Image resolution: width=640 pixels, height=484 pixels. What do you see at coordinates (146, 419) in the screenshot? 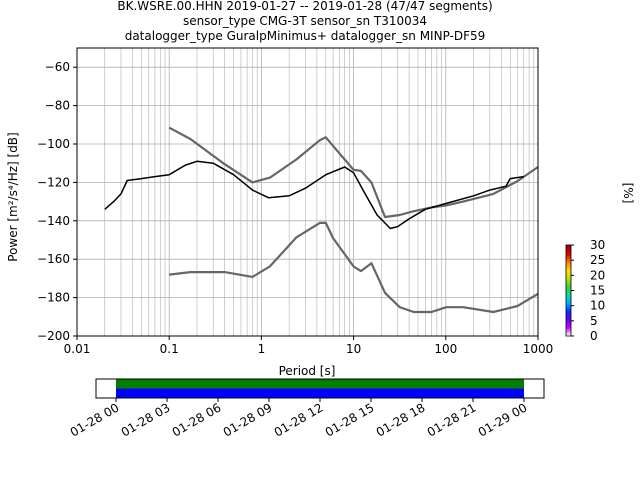
I see `timeline-tick-label: 01-28 03` at bounding box center [146, 419].